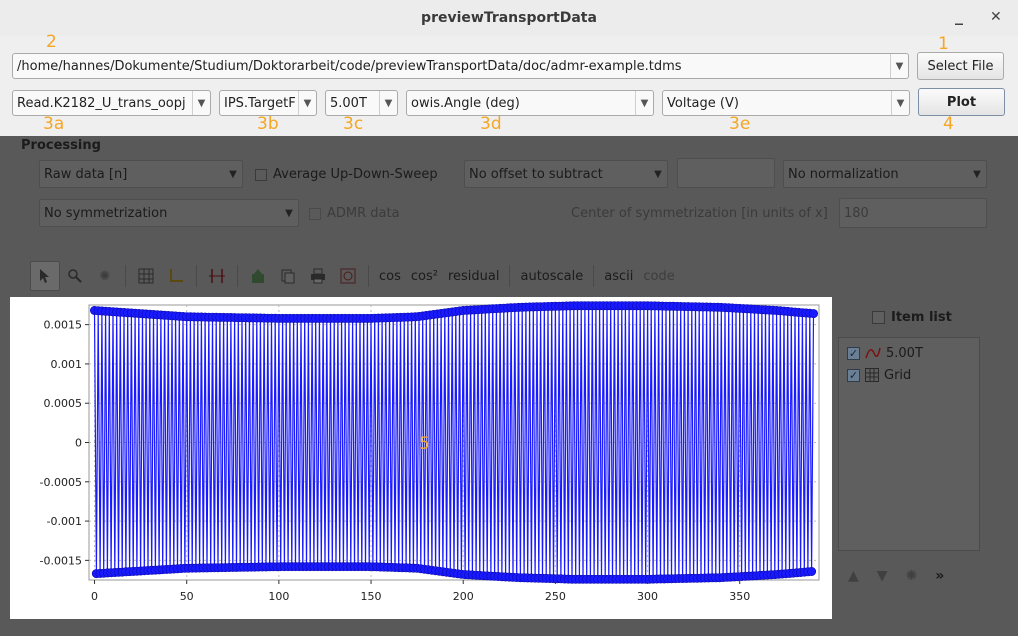  Describe the element at coordinates (898, 375) in the screenshot. I see `list-item-label: Grid` at that location.